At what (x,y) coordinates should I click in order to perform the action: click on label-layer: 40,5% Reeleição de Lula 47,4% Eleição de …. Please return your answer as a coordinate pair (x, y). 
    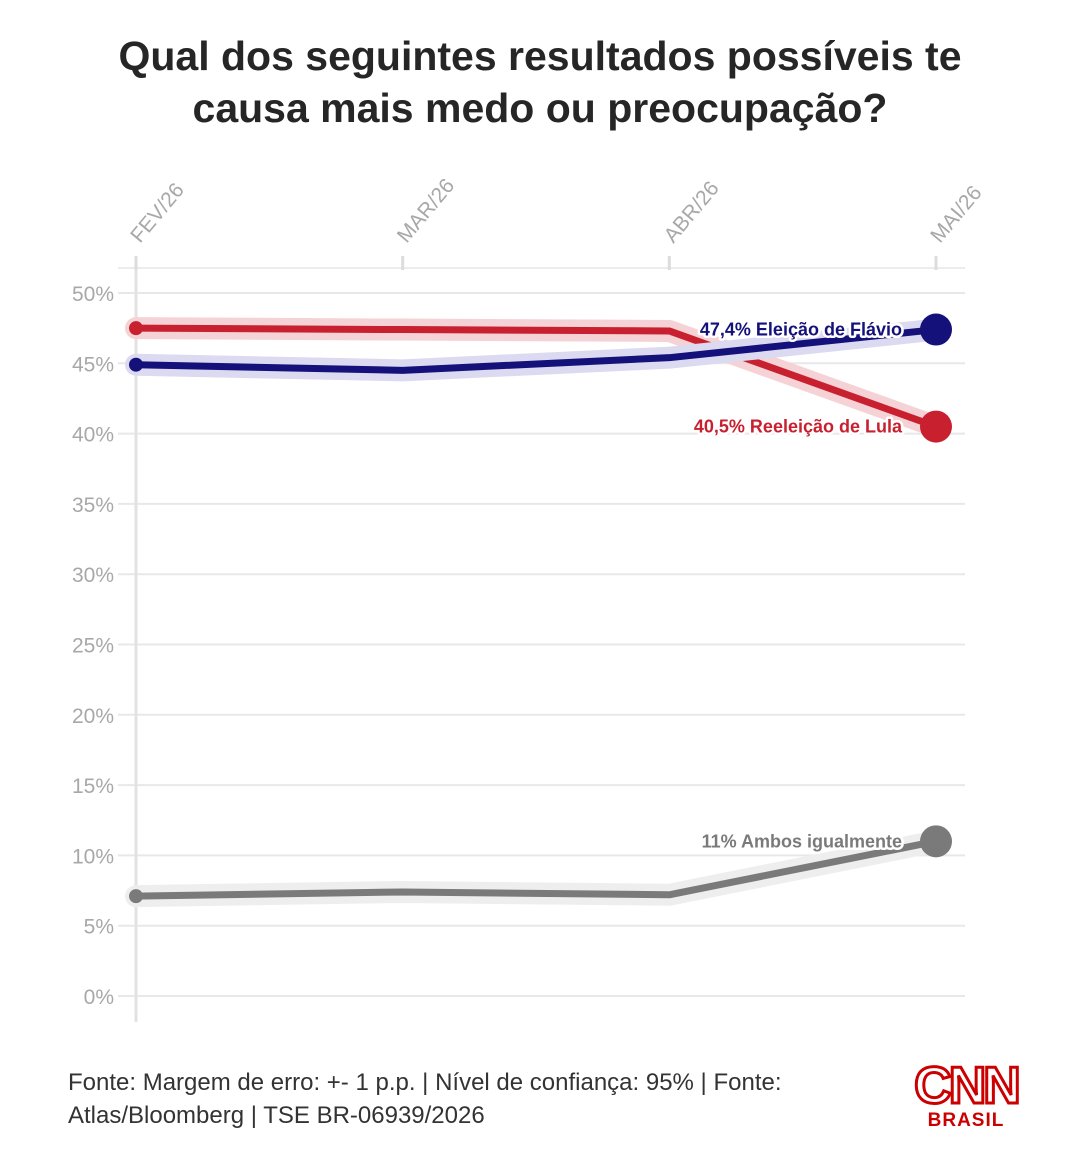
    Looking at the image, I should click on (798, 585).